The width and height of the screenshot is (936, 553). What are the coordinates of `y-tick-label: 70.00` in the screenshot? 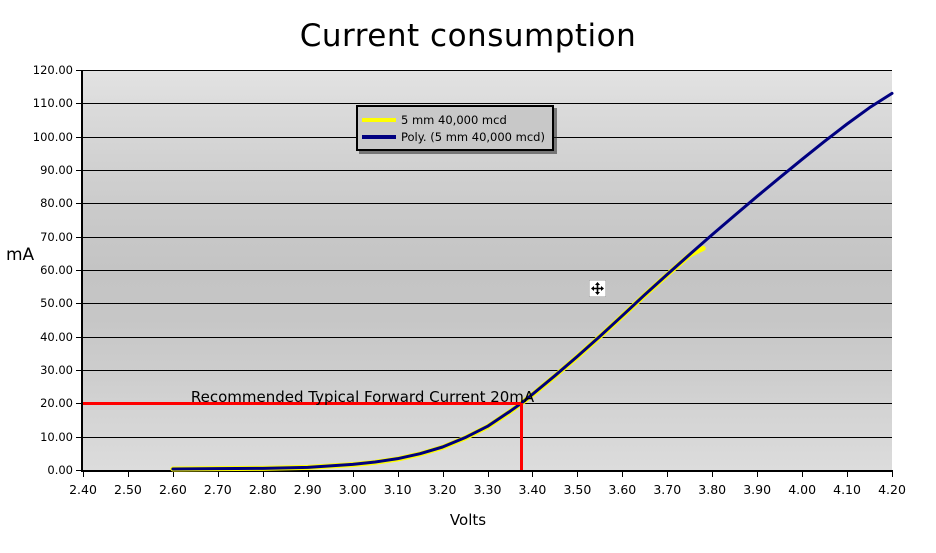 It's located at (56, 236).